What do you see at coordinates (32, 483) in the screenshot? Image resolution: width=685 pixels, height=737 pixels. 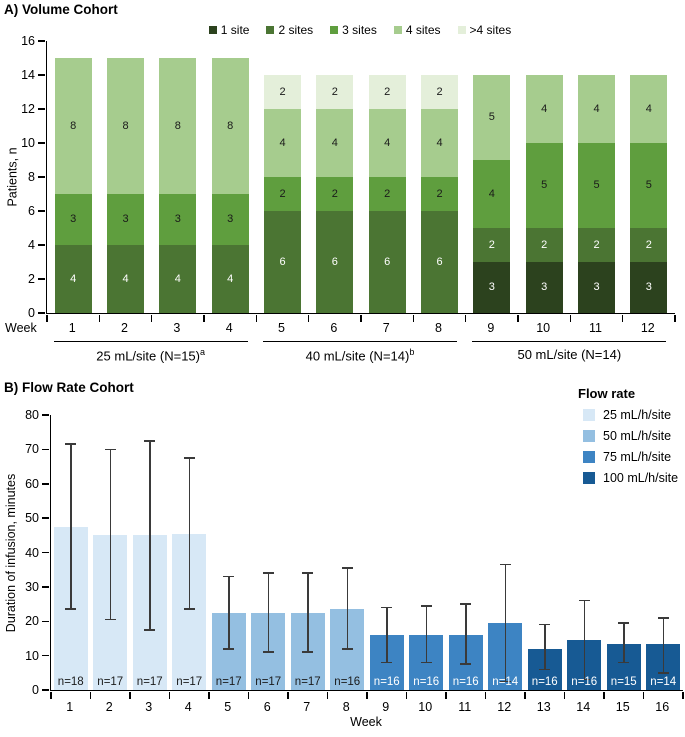 I see `y-axis-tick-label: 60` at bounding box center [32, 483].